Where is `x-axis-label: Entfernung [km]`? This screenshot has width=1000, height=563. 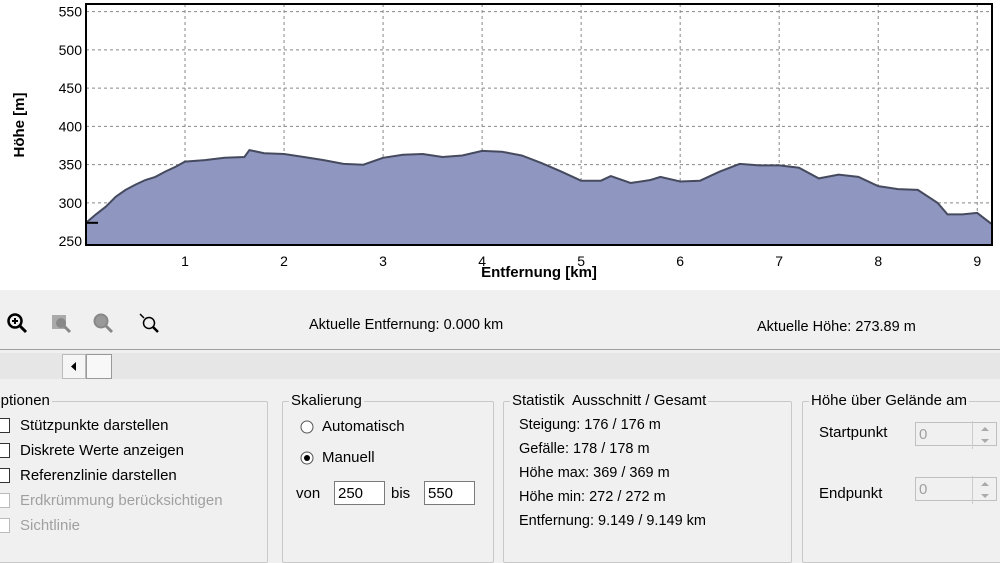
x-axis-label: Entfernung [km] is located at coordinates (539, 272).